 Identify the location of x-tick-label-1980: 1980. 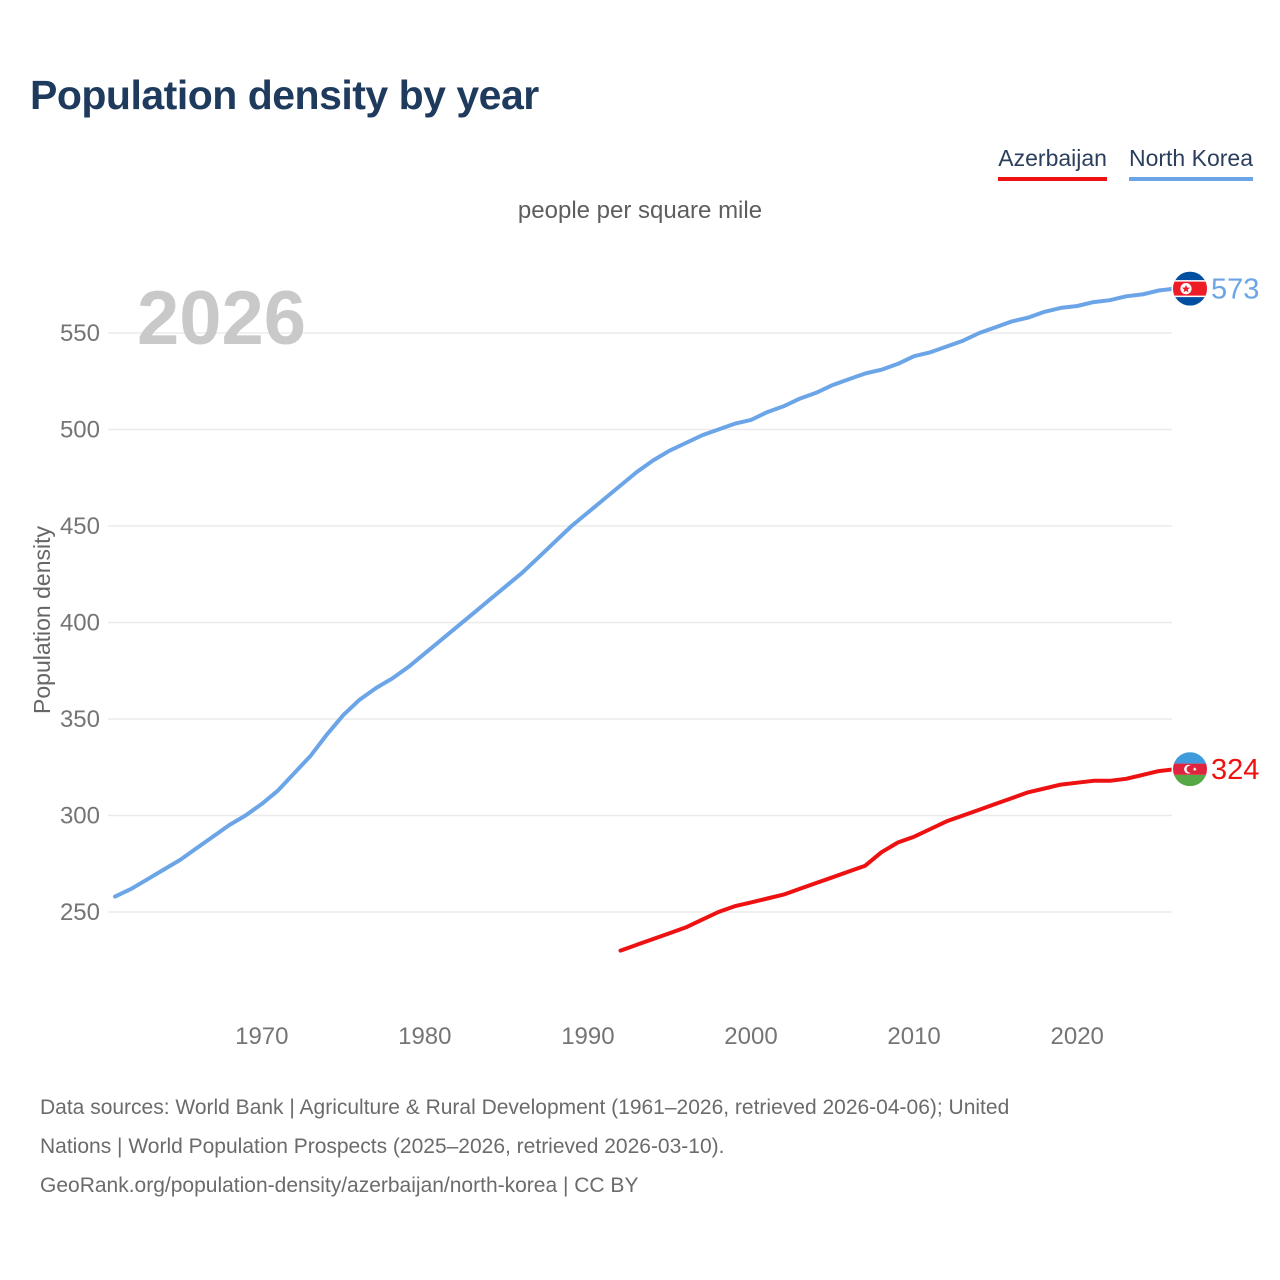
(424, 1036).